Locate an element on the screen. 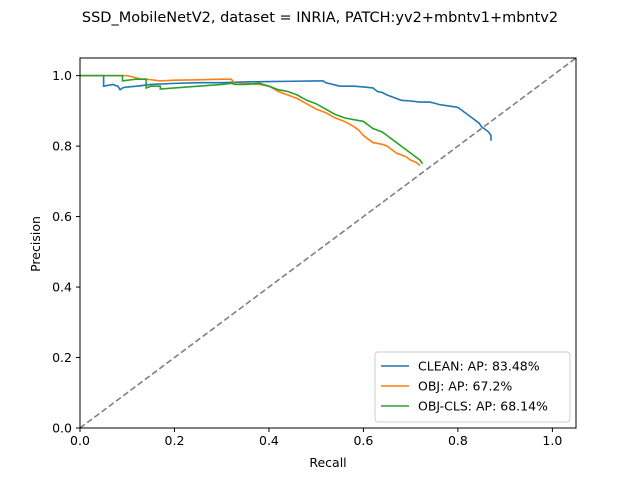 The height and width of the screenshot is (484, 640). x-tick-label: 0.2 is located at coordinates (175, 440).